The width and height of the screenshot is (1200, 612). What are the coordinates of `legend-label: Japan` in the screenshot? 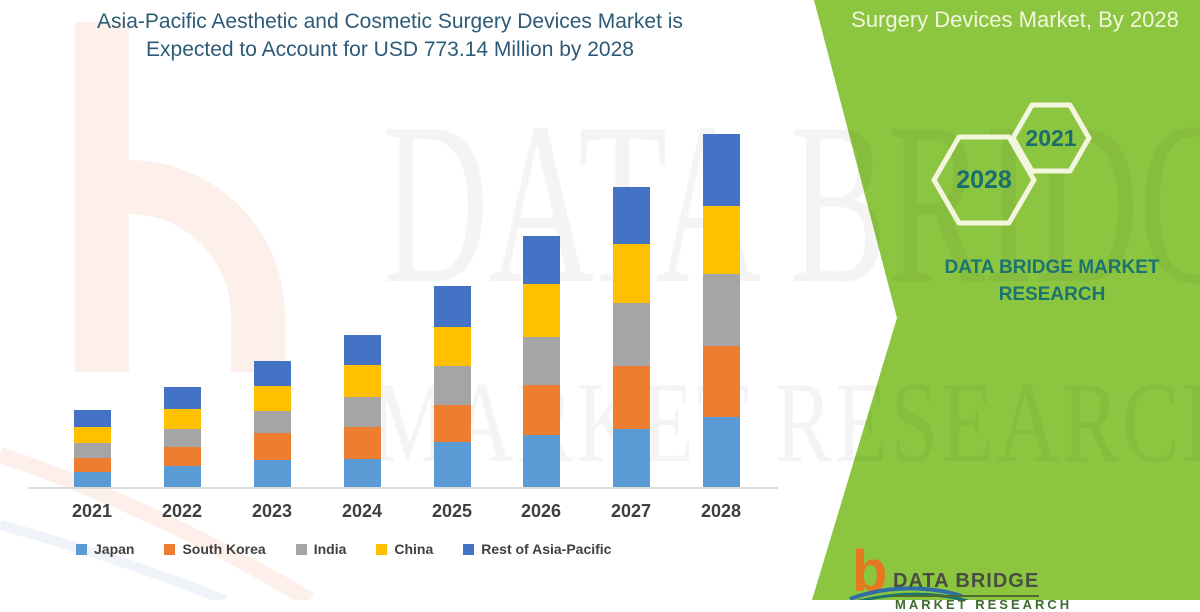 It's located at (114, 549).